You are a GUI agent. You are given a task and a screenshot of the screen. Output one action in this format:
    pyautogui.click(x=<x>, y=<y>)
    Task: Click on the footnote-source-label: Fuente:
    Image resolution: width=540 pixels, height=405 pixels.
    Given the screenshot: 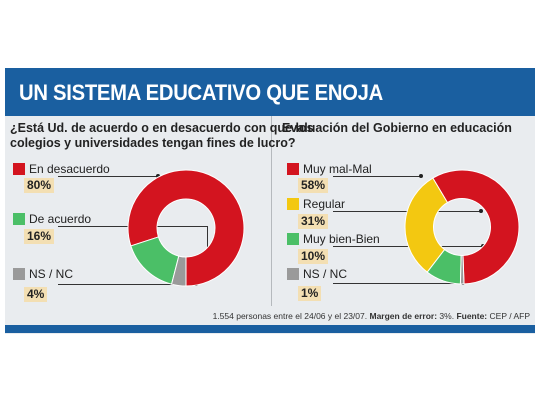 What is the action you would take?
    pyautogui.click(x=472, y=316)
    